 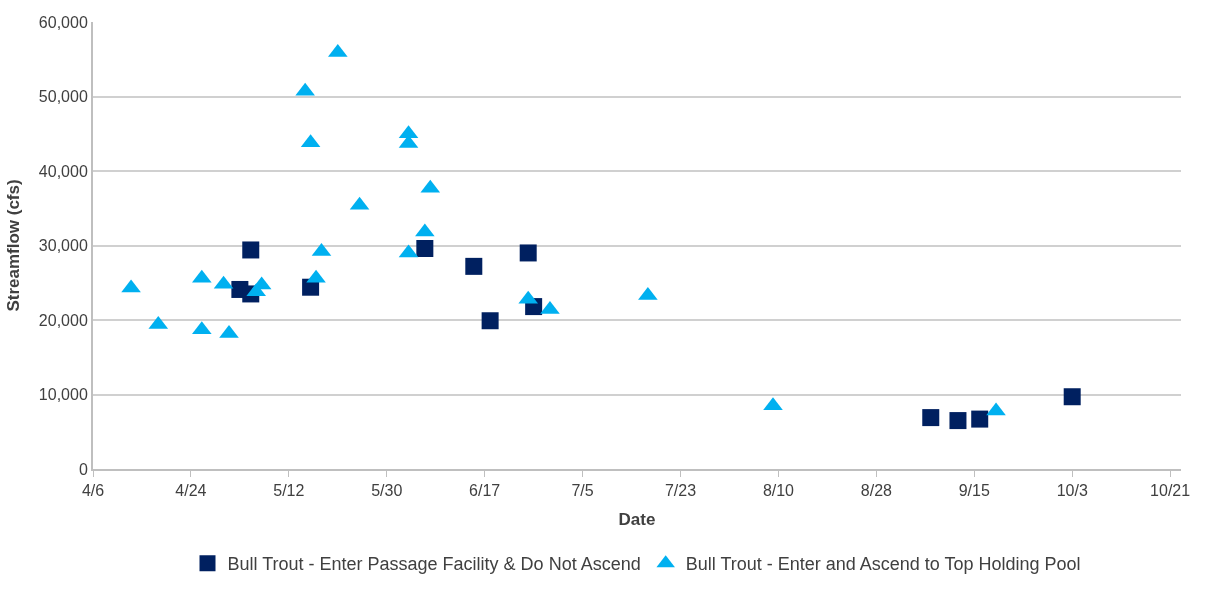 What do you see at coordinates (83, 469) in the screenshot?
I see `y-tick-label: 0` at bounding box center [83, 469].